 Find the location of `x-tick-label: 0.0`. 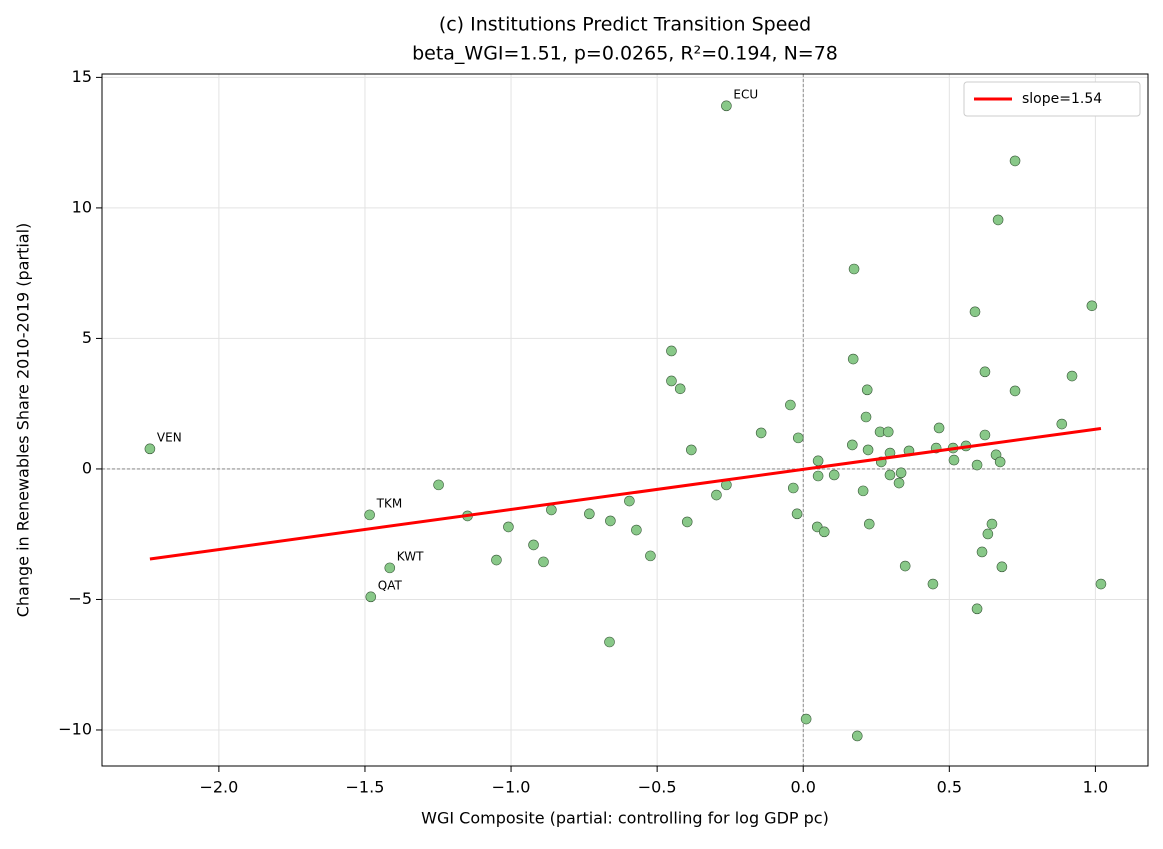

x-tick-label: 0.0 is located at coordinates (803, 787).